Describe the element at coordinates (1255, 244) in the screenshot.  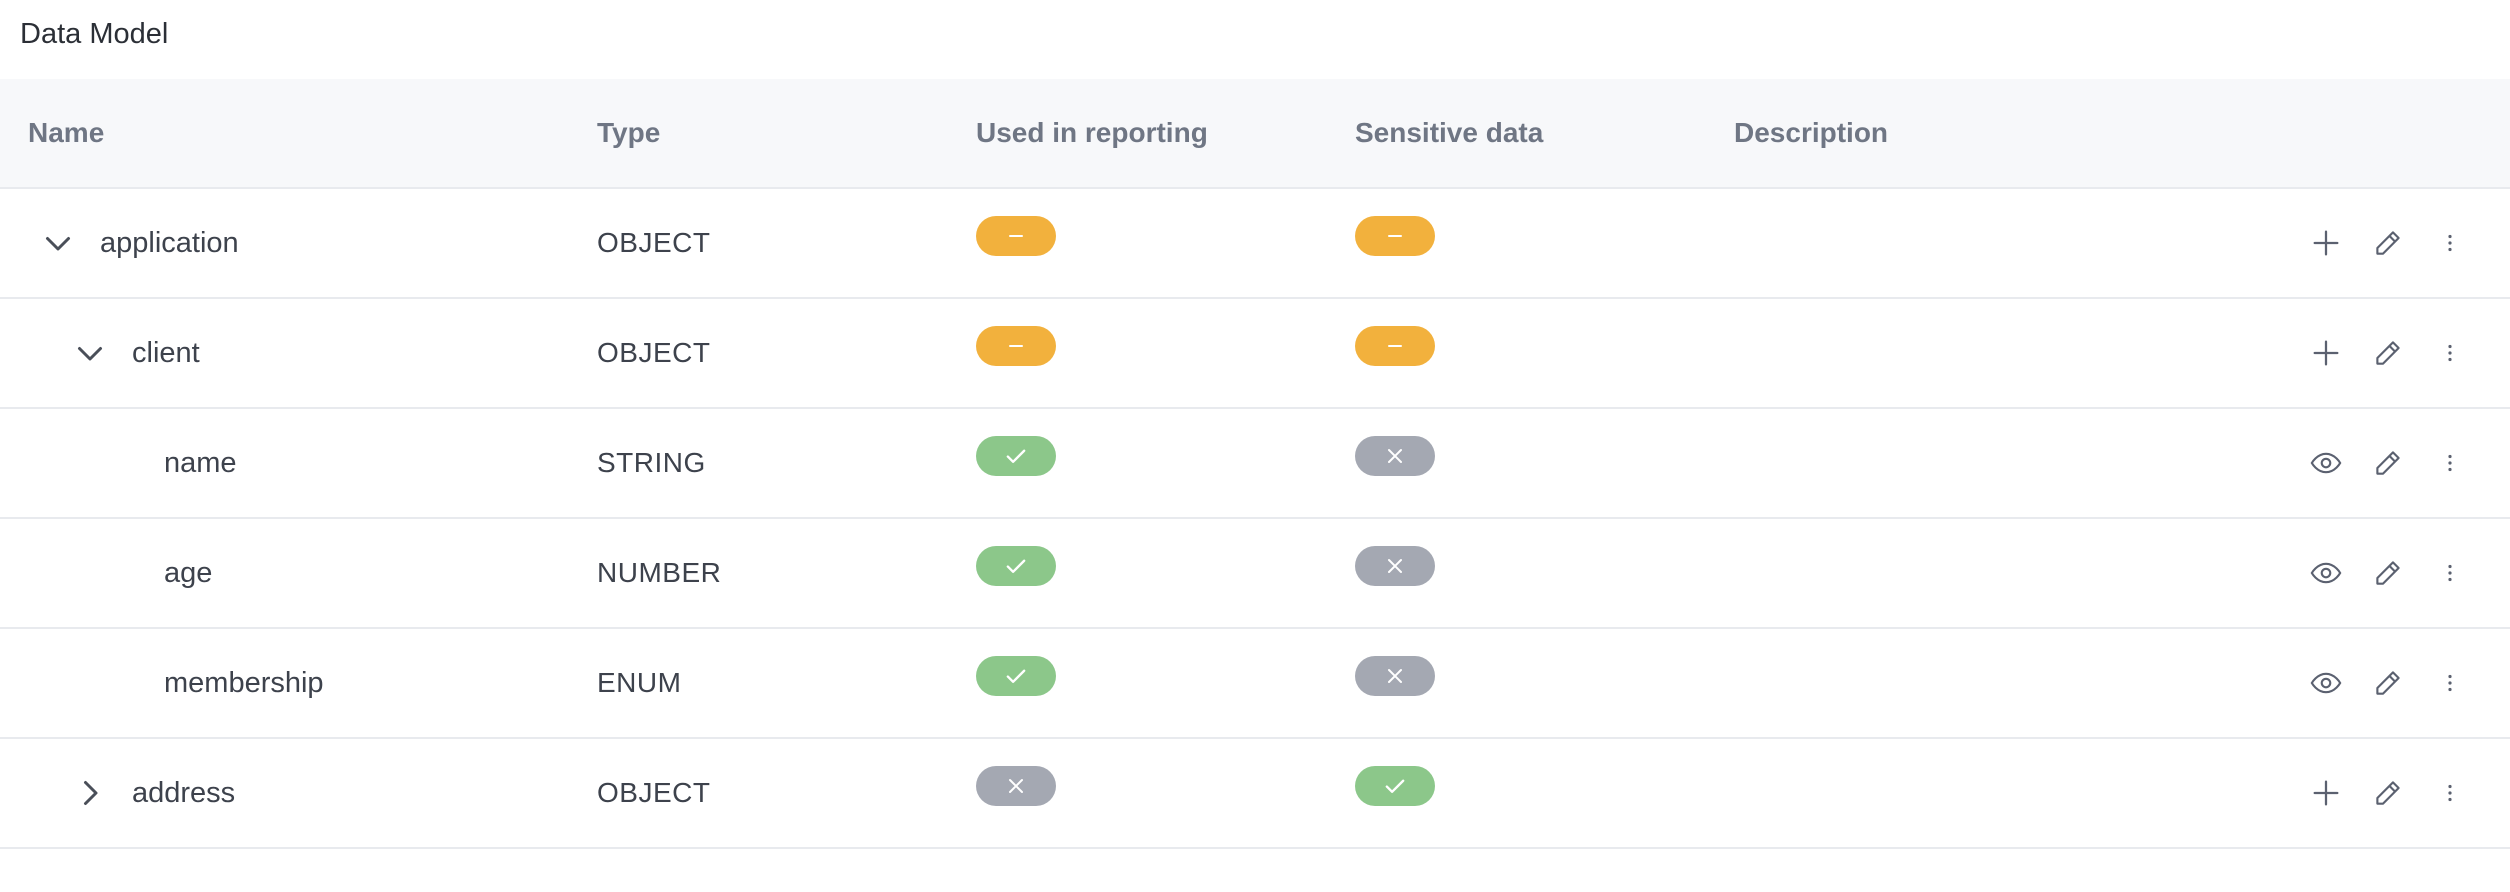
I see `table-row: application OBJECT` at that location.